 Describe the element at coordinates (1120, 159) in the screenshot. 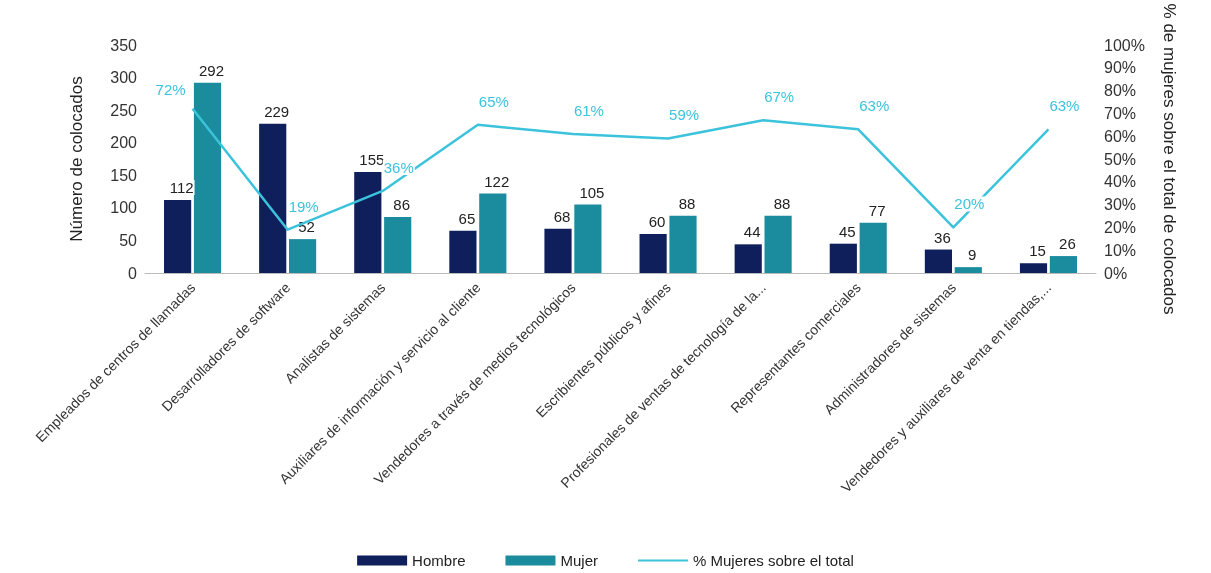

I see `y2-tick-label: 50%` at that location.